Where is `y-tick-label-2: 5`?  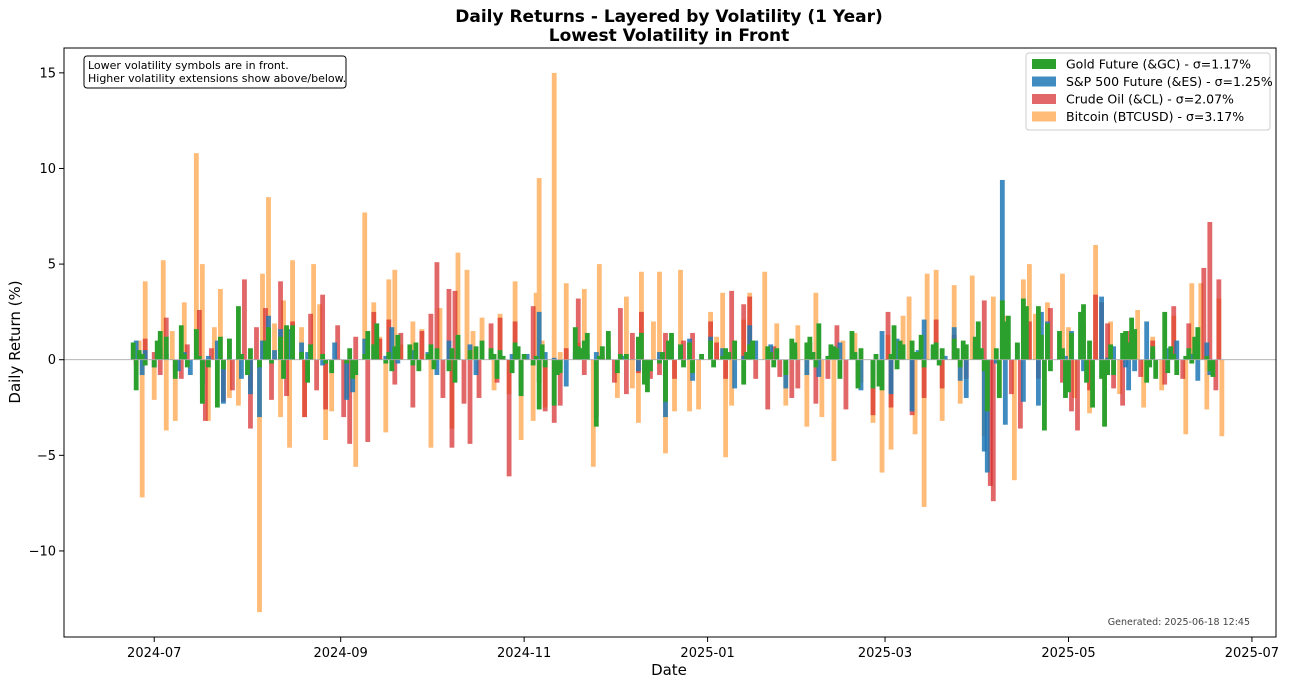 y-tick-label-2: 5 is located at coordinates (52, 265).